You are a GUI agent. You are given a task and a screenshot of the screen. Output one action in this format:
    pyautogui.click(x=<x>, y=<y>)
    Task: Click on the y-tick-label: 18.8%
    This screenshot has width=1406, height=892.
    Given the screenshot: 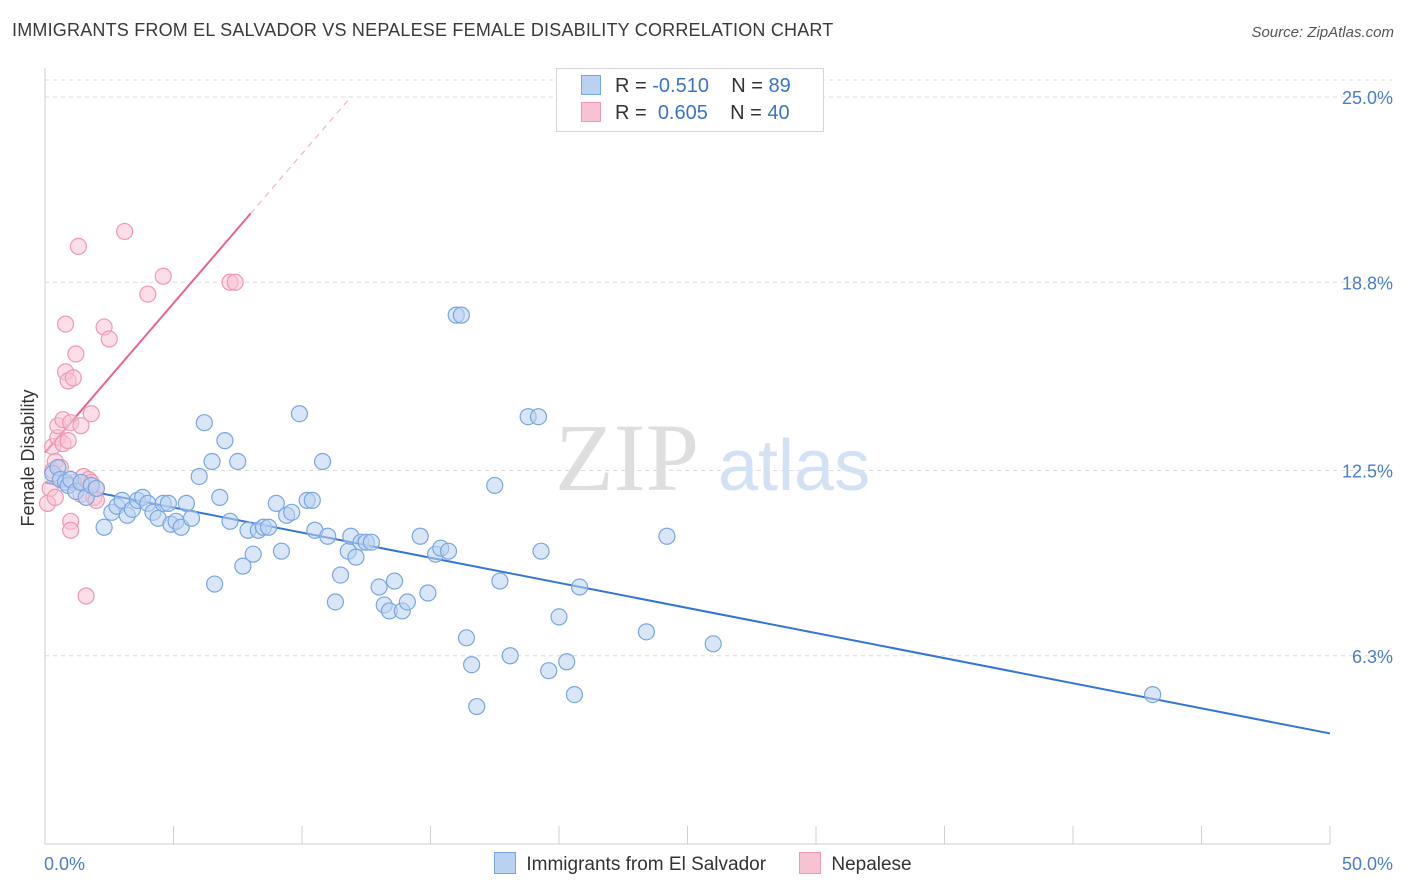 What is the action you would take?
    pyautogui.click(x=1367, y=283)
    